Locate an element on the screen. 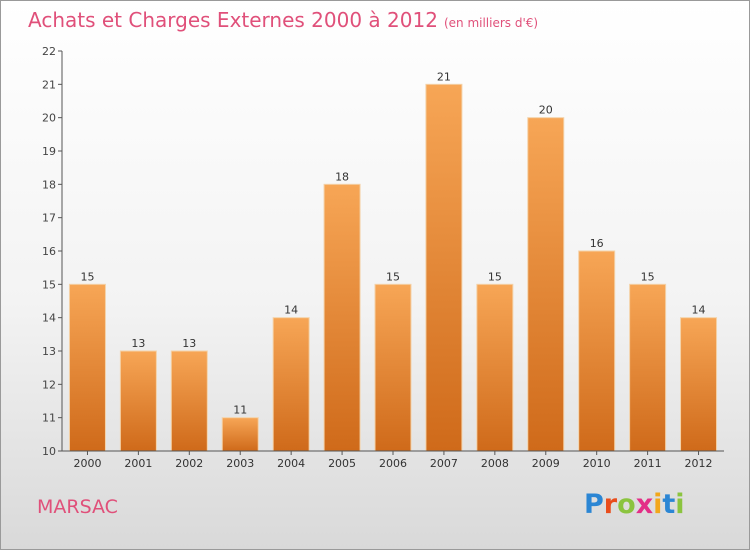 The width and height of the screenshot is (750, 550). x-tick-label: 2000 is located at coordinates (87, 463).